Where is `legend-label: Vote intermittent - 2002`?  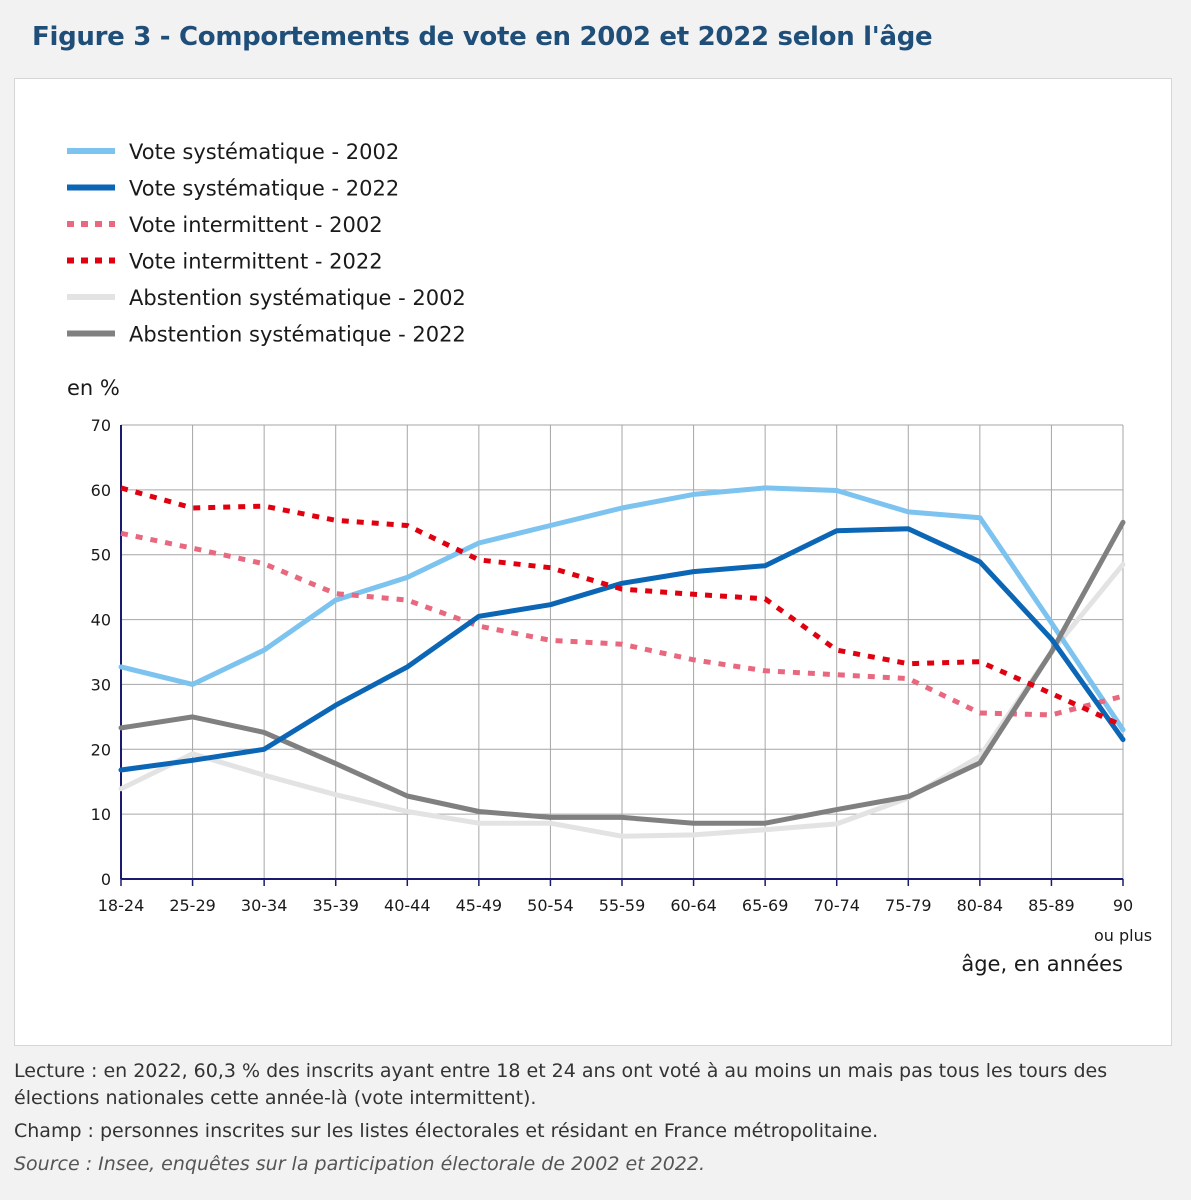
legend-label: Vote intermittent - 2002 is located at coordinates (256, 225).